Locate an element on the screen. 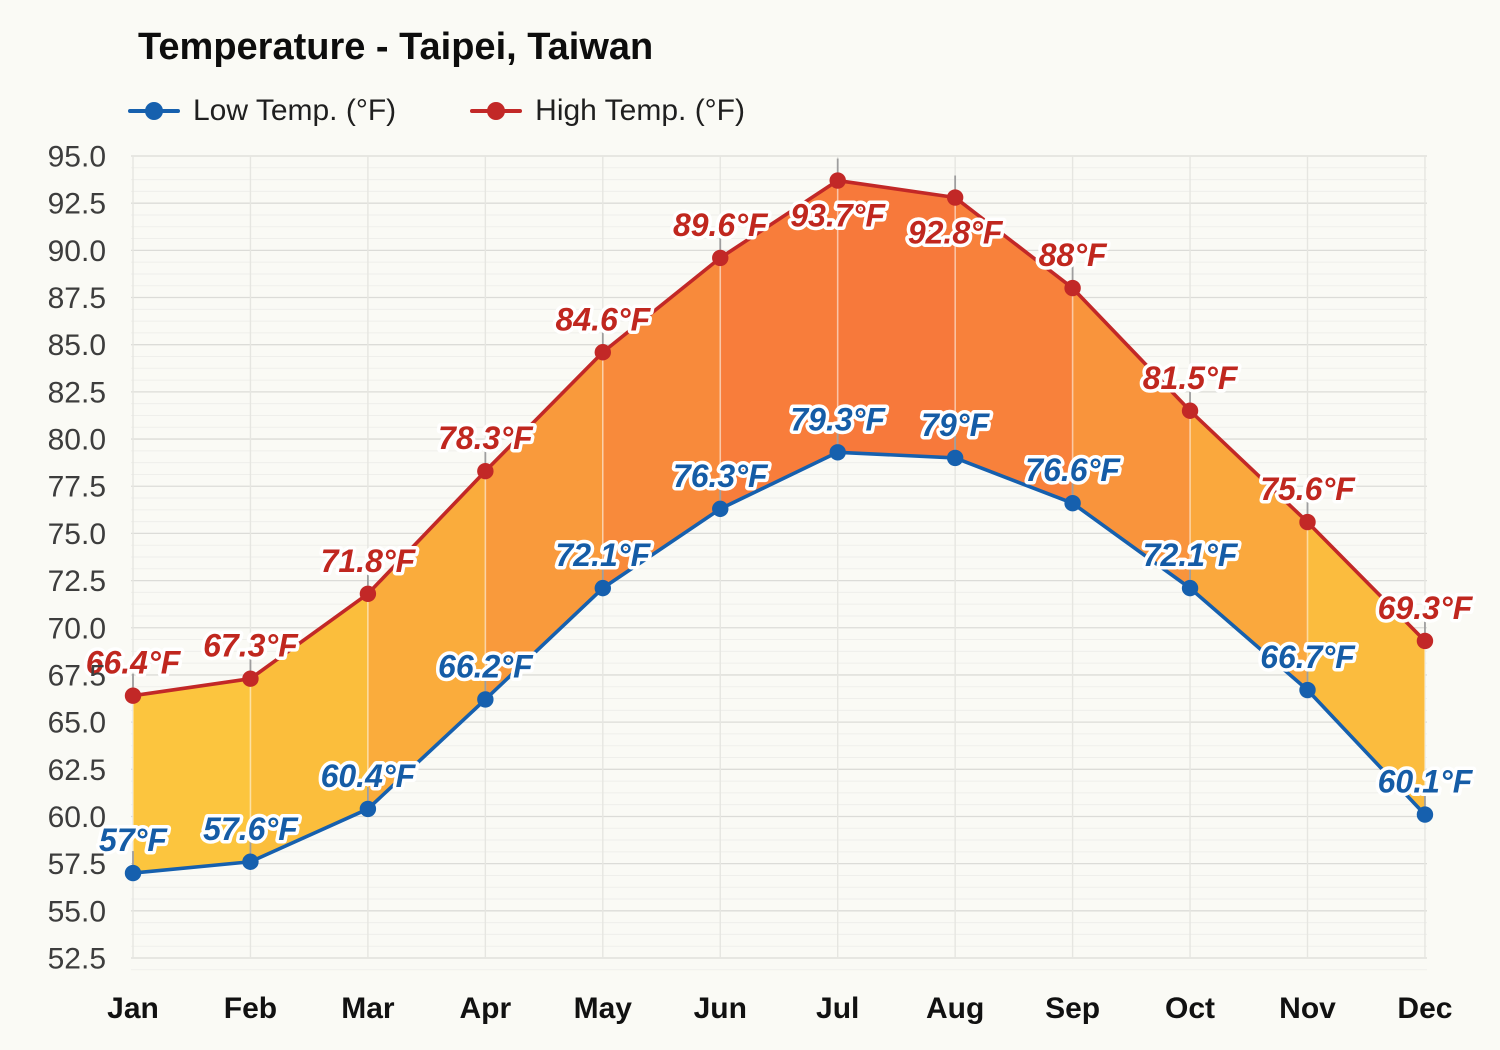  high-temp-label-aug: 92.8°F is located at coordinates (956, 233).